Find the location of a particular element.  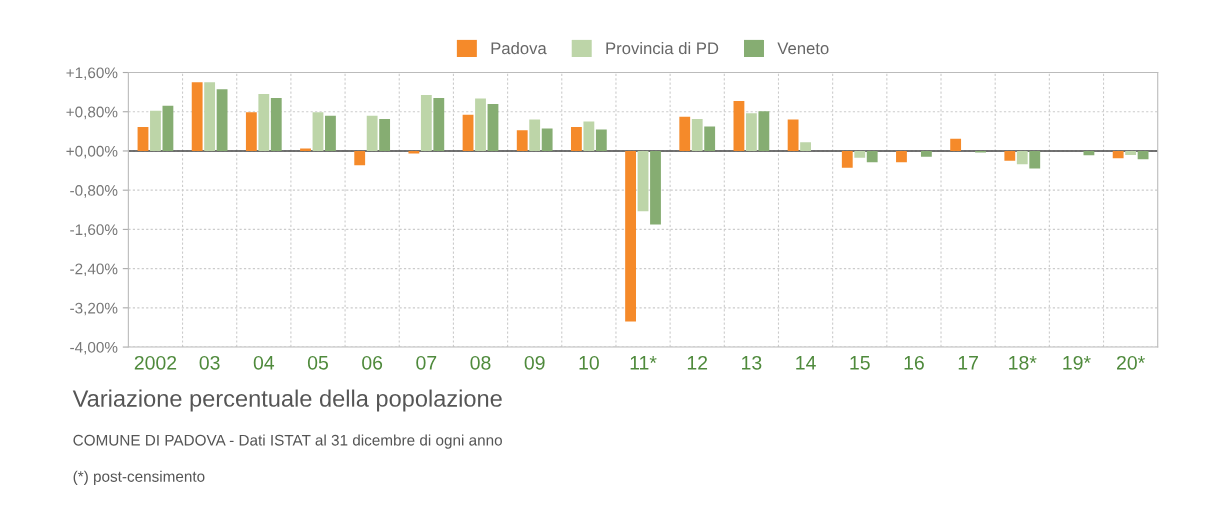

x-tick-label: 11* is located at coordinates (643, 363).